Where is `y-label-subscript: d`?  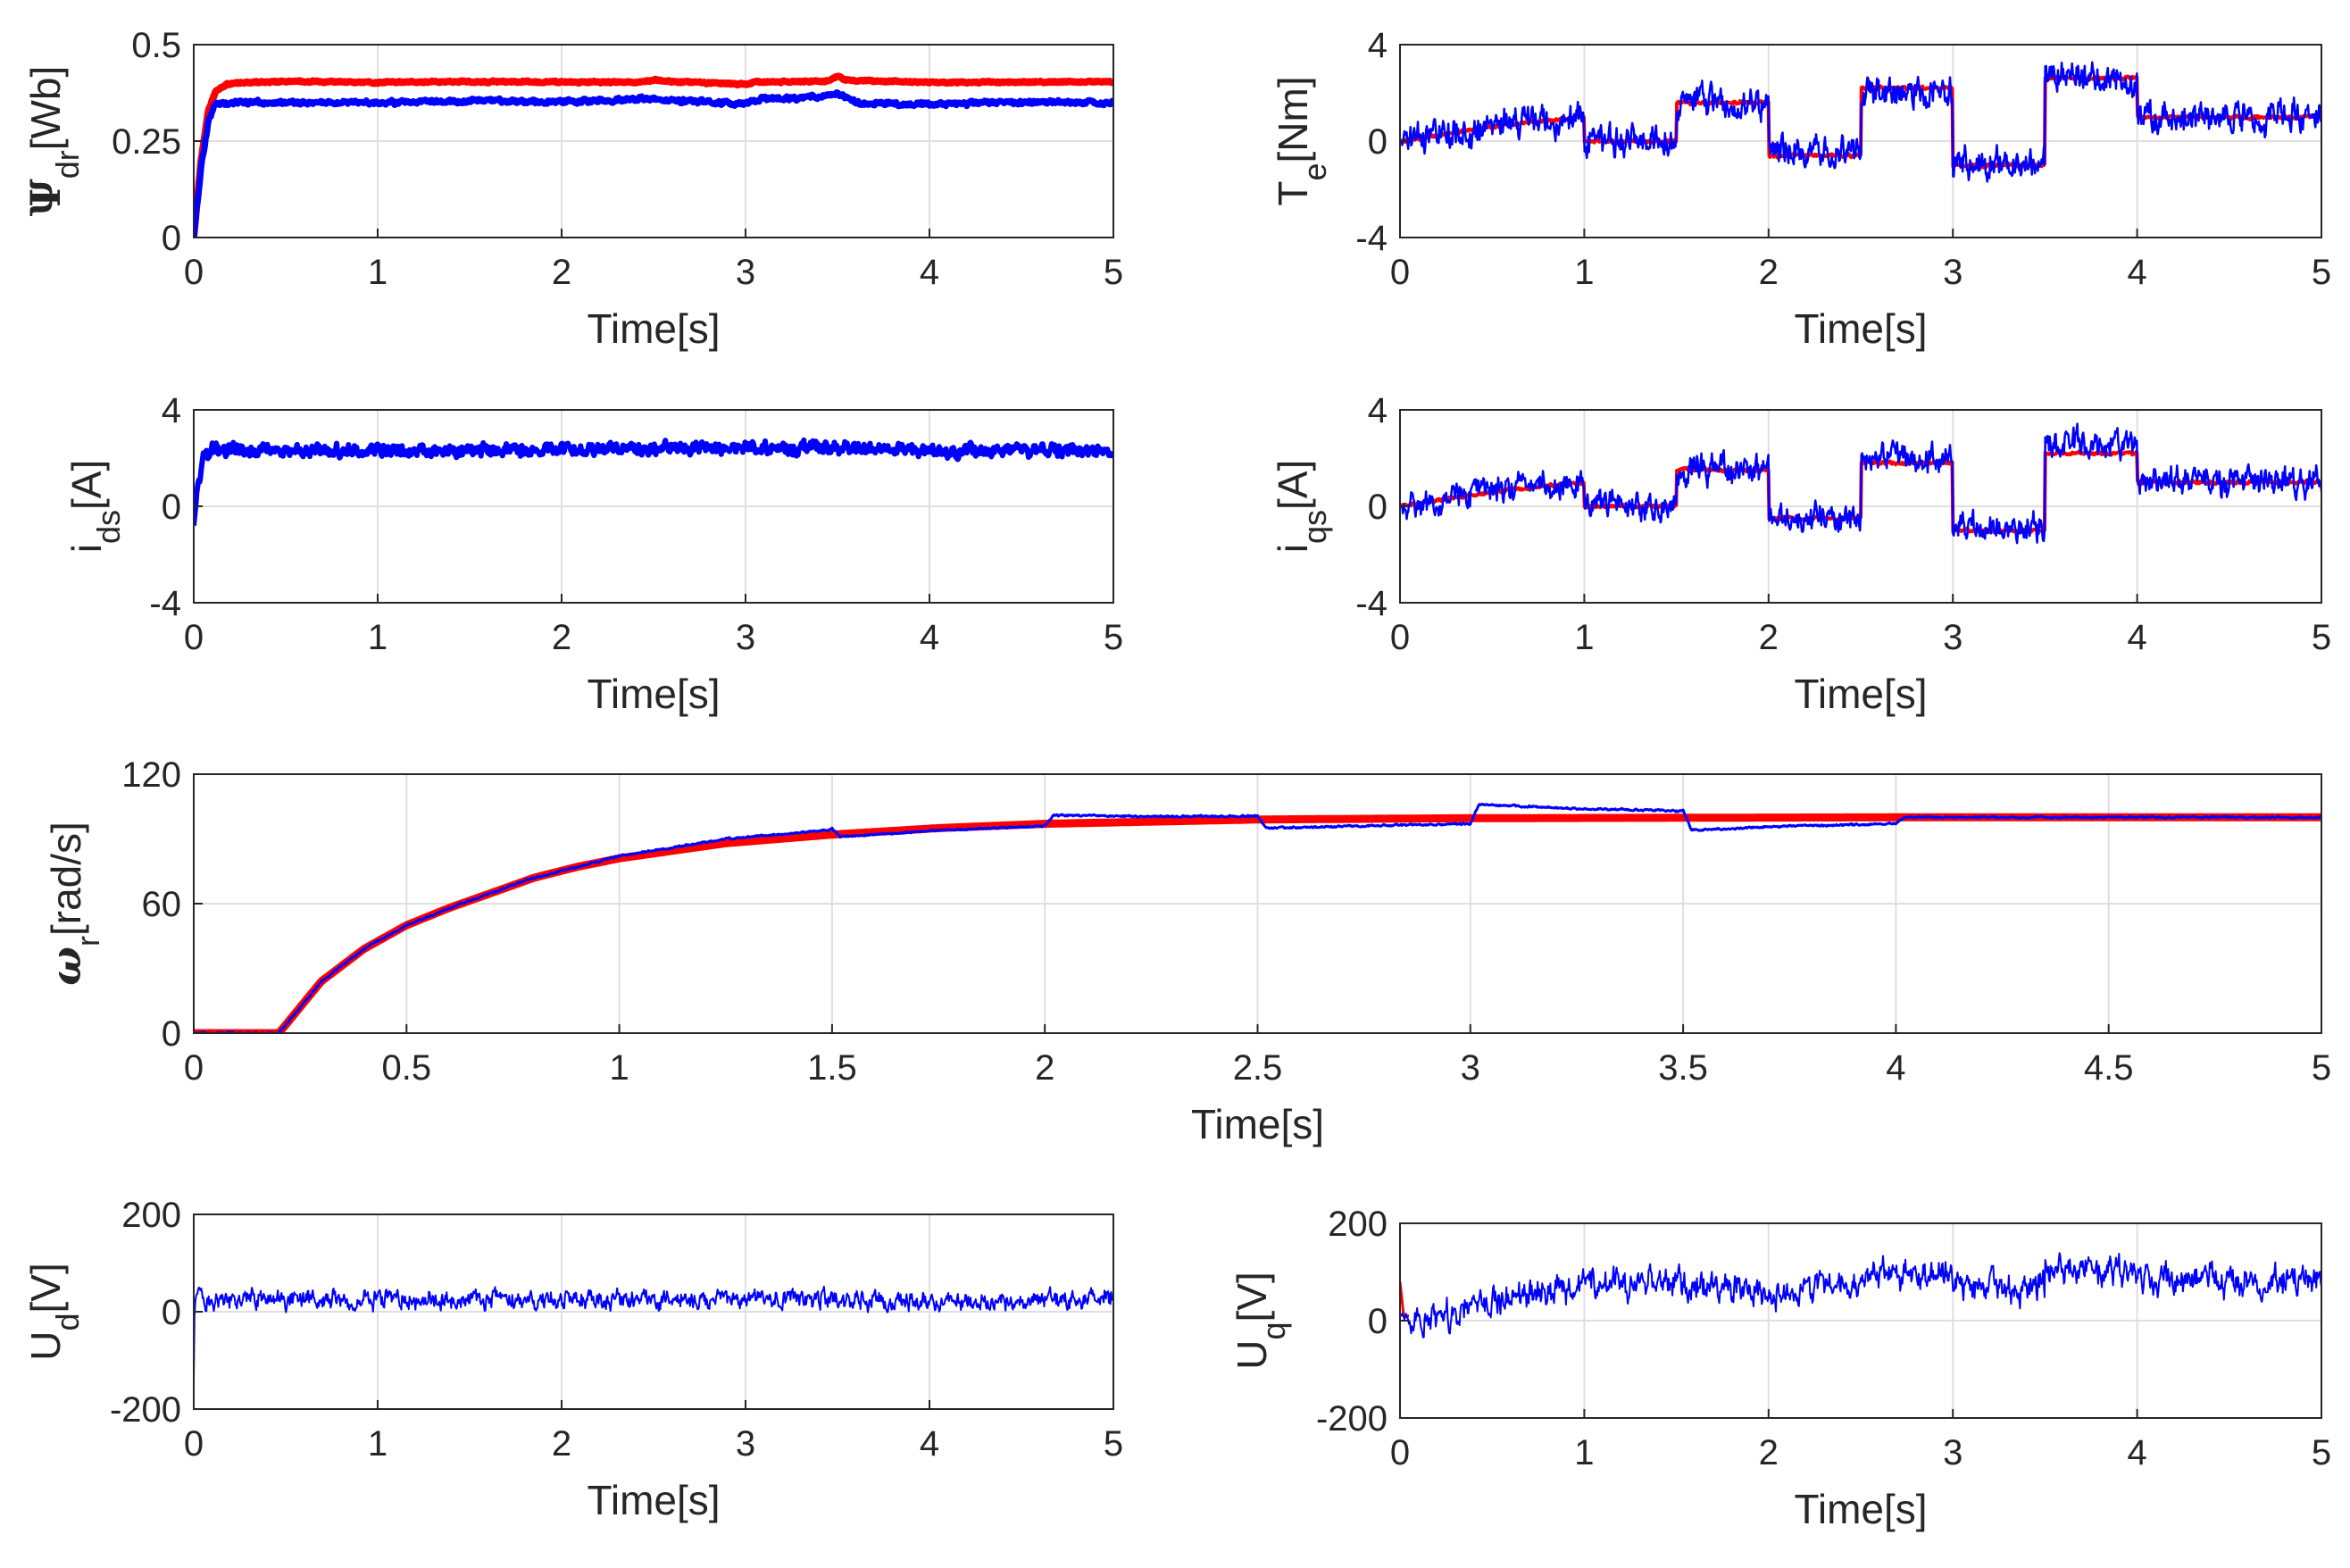 y-label-subscript: d is located at coordinates (68, 1321).